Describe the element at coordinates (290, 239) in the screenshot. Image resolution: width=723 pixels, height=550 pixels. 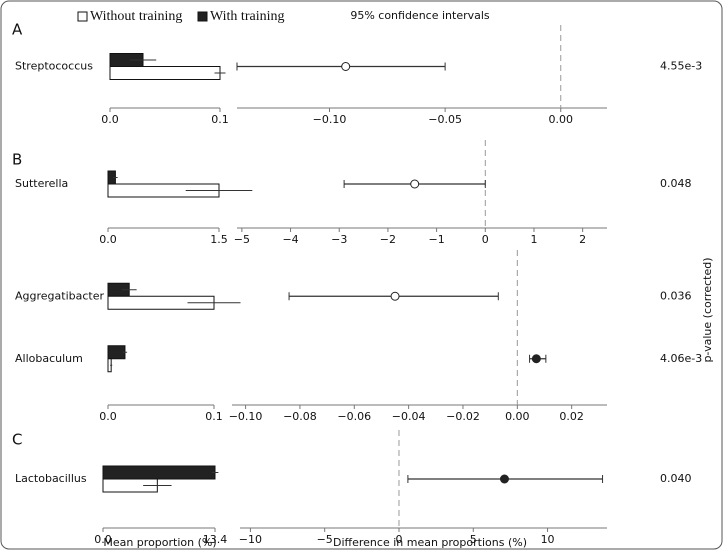
I see `x-tick-label: −4` at that location.